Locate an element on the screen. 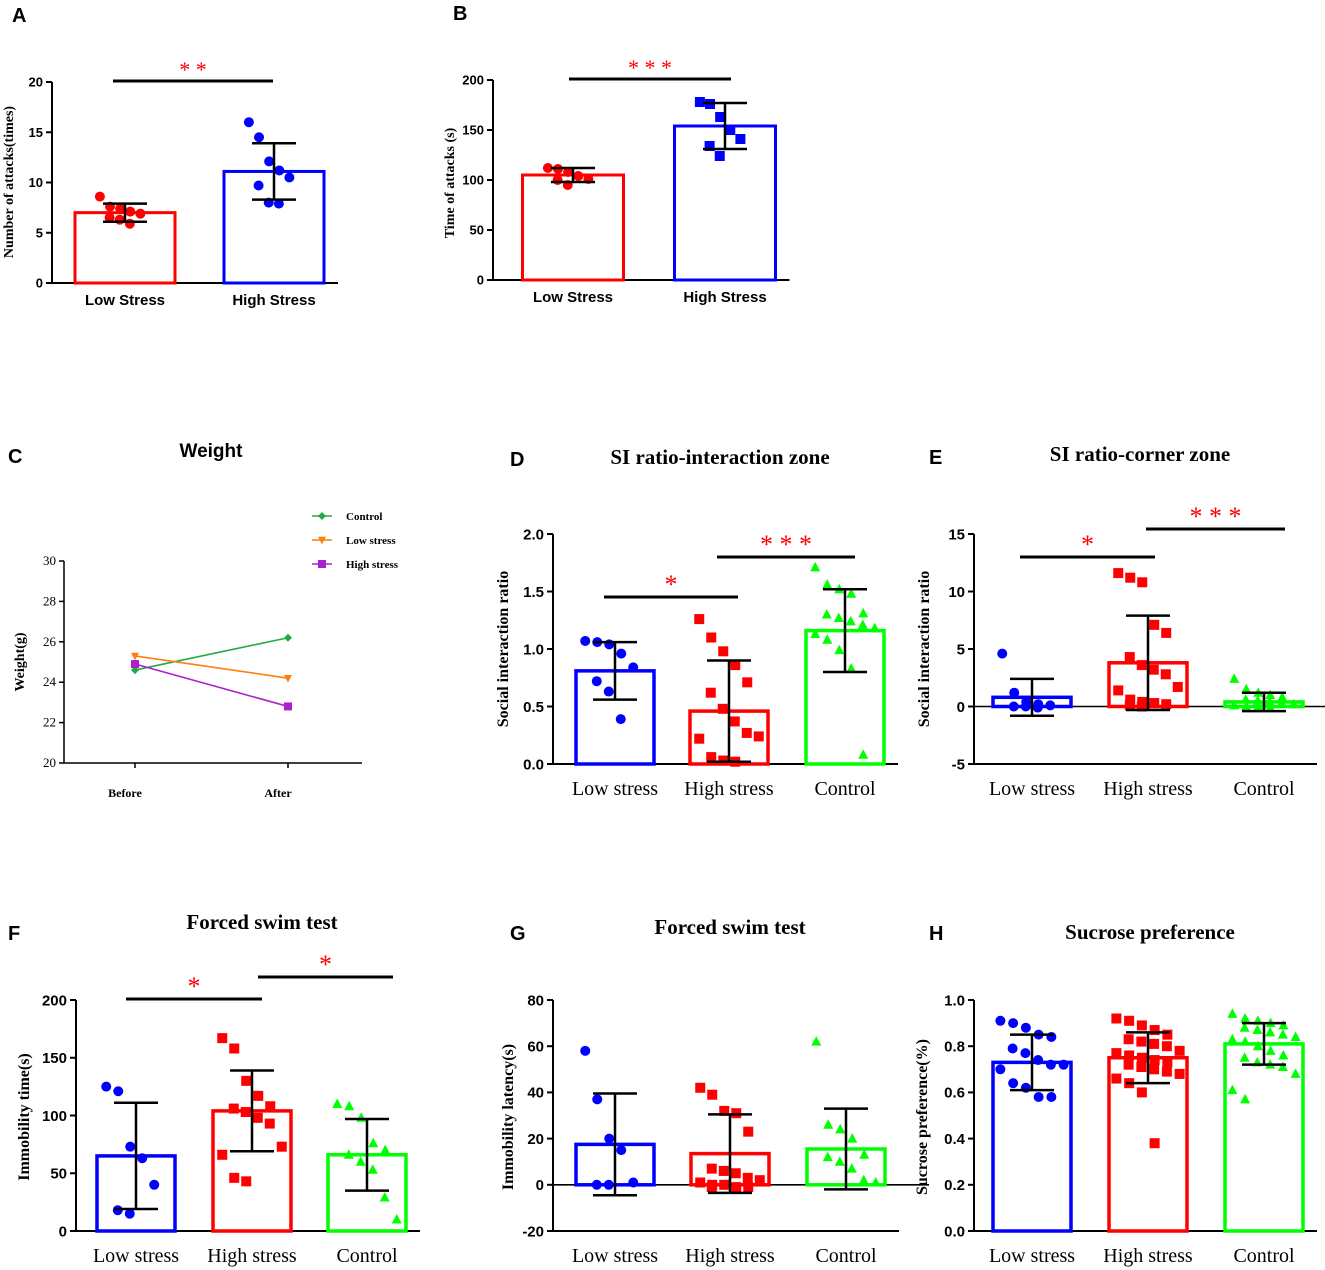  chart-title: Forced swim test is located at coordinates (261, 922).